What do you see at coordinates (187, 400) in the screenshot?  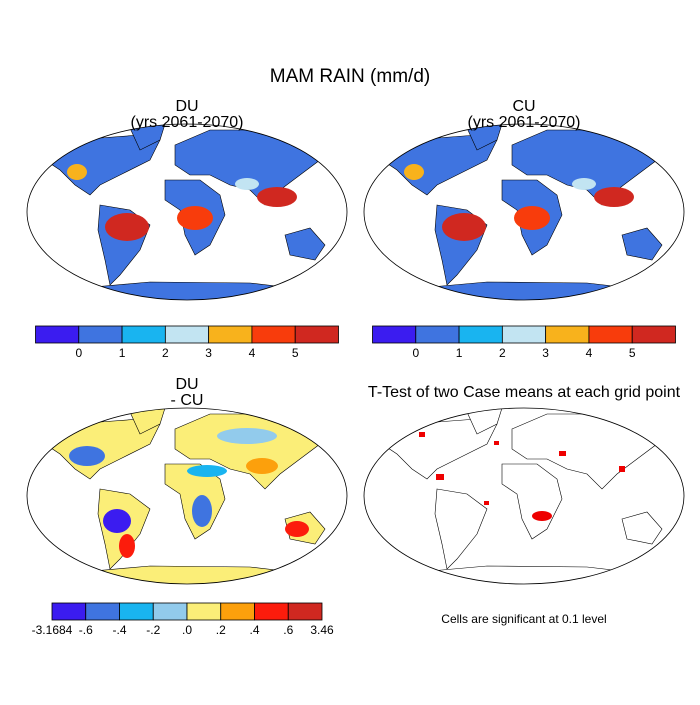 I see `panel-subtitle: - CU` at bounding box center [187, 400].